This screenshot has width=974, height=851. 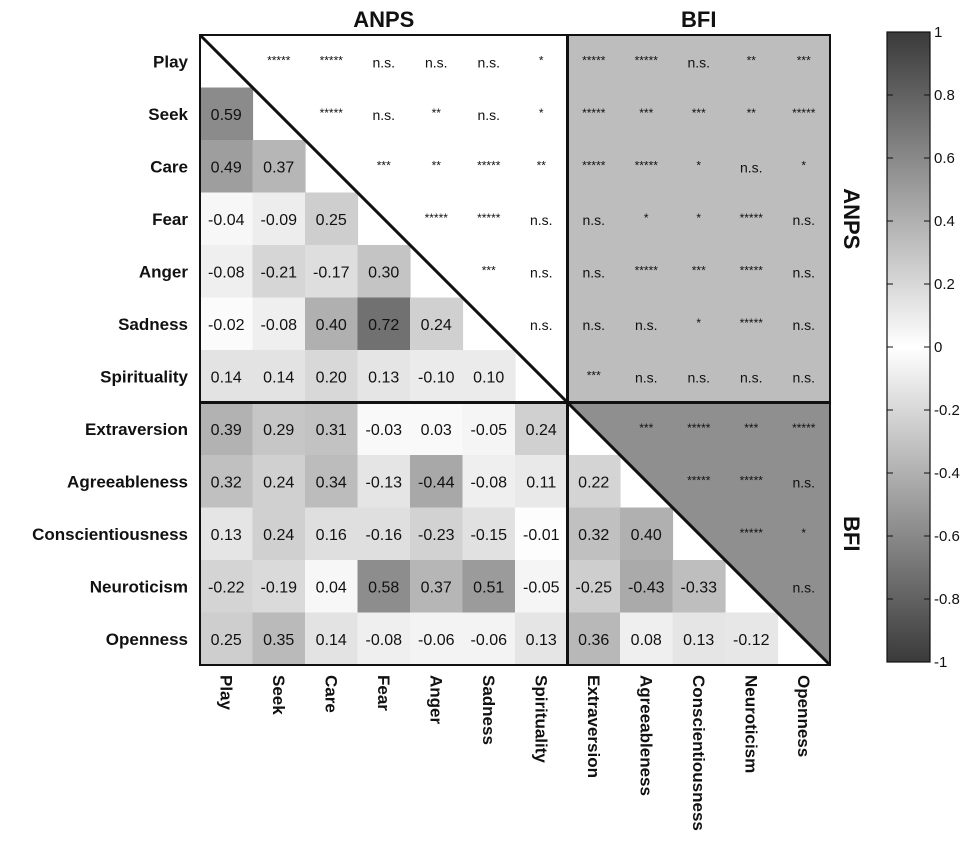 I want to click on sig-label-agreeableness-neuroticism: *****, so click(x=752, y=480).